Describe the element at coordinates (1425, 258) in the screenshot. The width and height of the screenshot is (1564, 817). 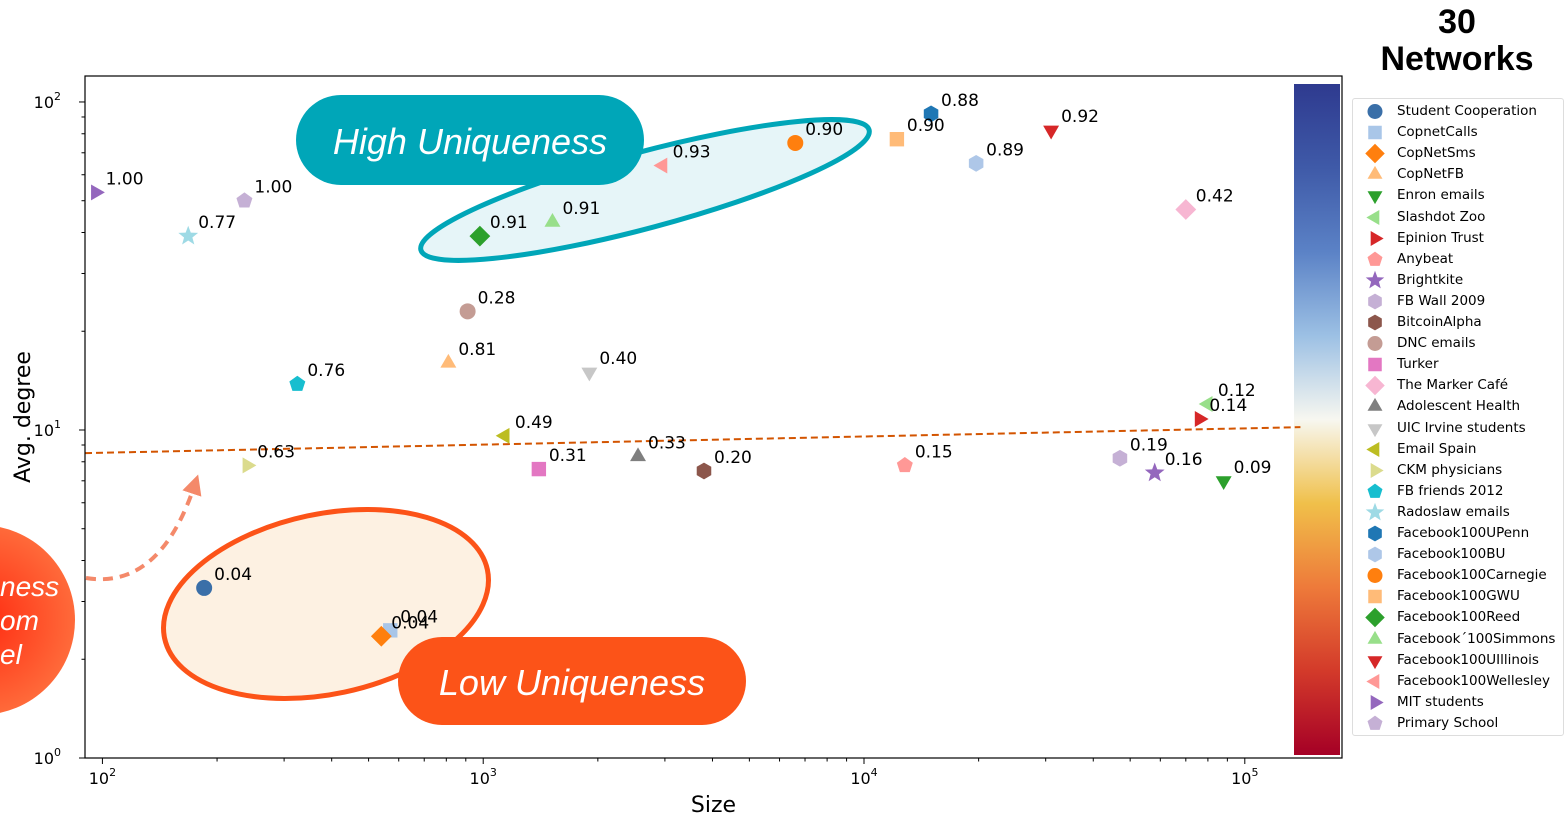
I see `legend-label: Anybeat` at that location.